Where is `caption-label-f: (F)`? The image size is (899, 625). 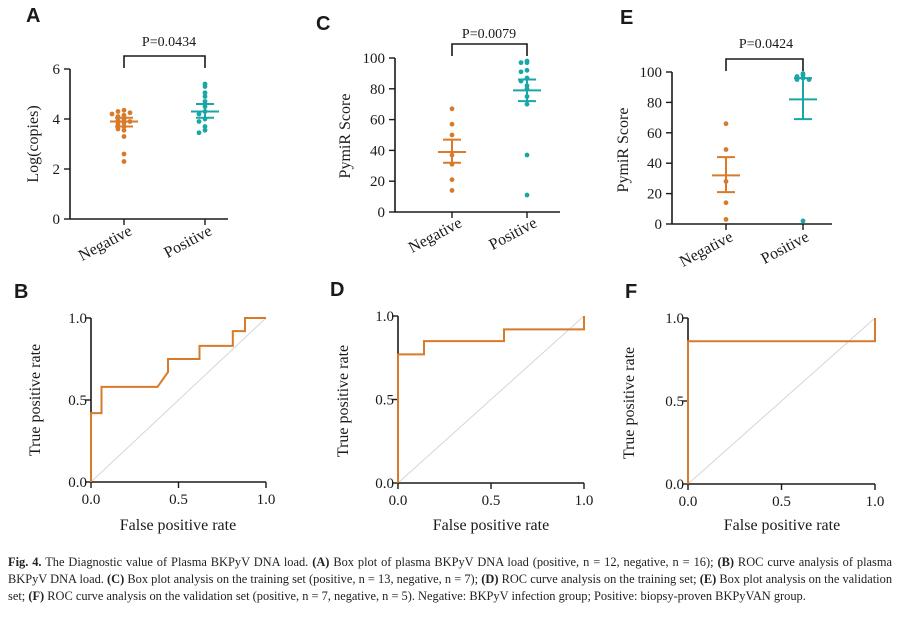
caption-label-f: (F) is located at coordinates (36, 596).